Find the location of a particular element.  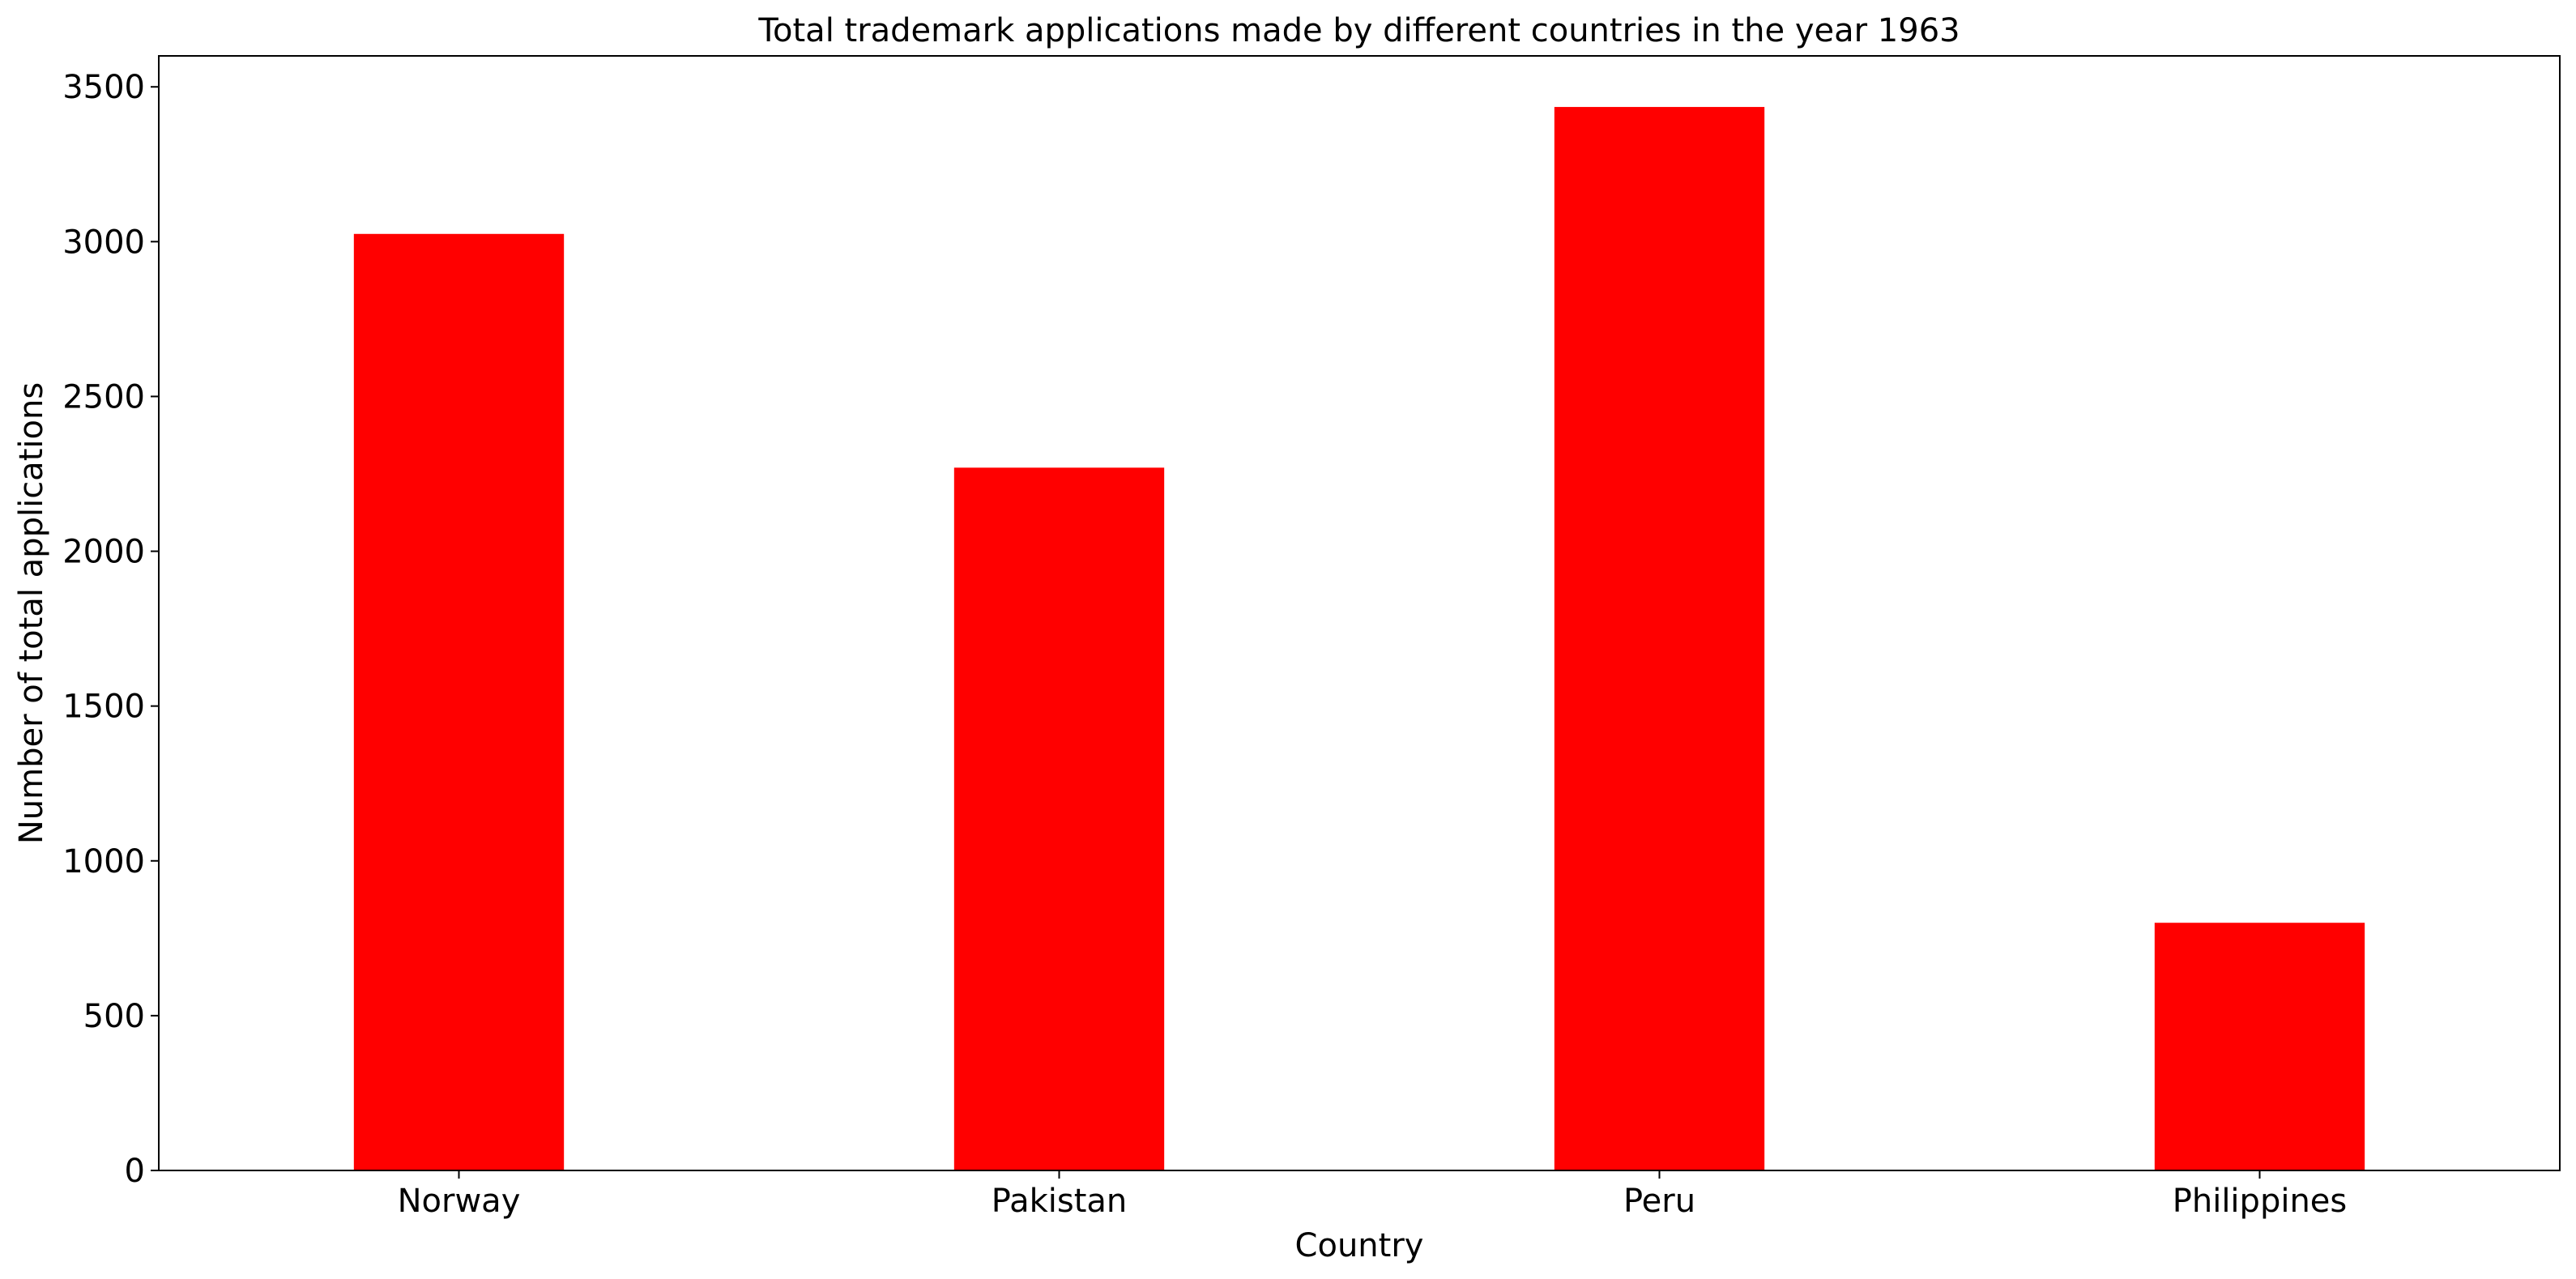

y-tick-label: 1500 is located at coordinates (103, 707).